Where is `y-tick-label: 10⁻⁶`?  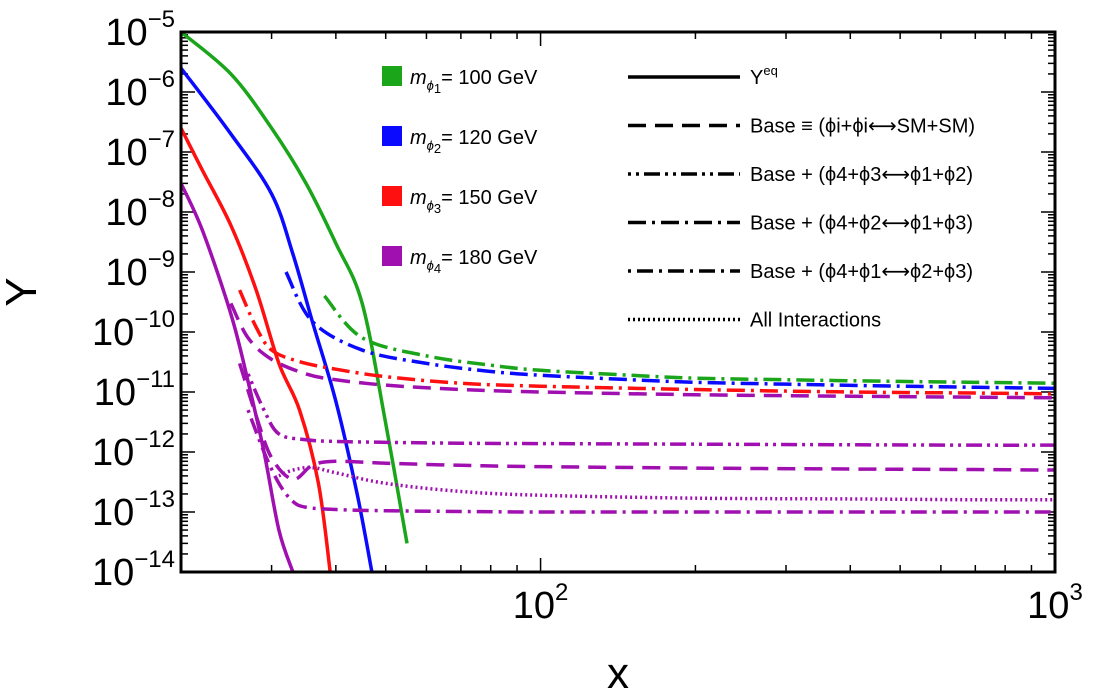
y-tick-label: 10⁻⁶ is located at coordinates (140, 90).